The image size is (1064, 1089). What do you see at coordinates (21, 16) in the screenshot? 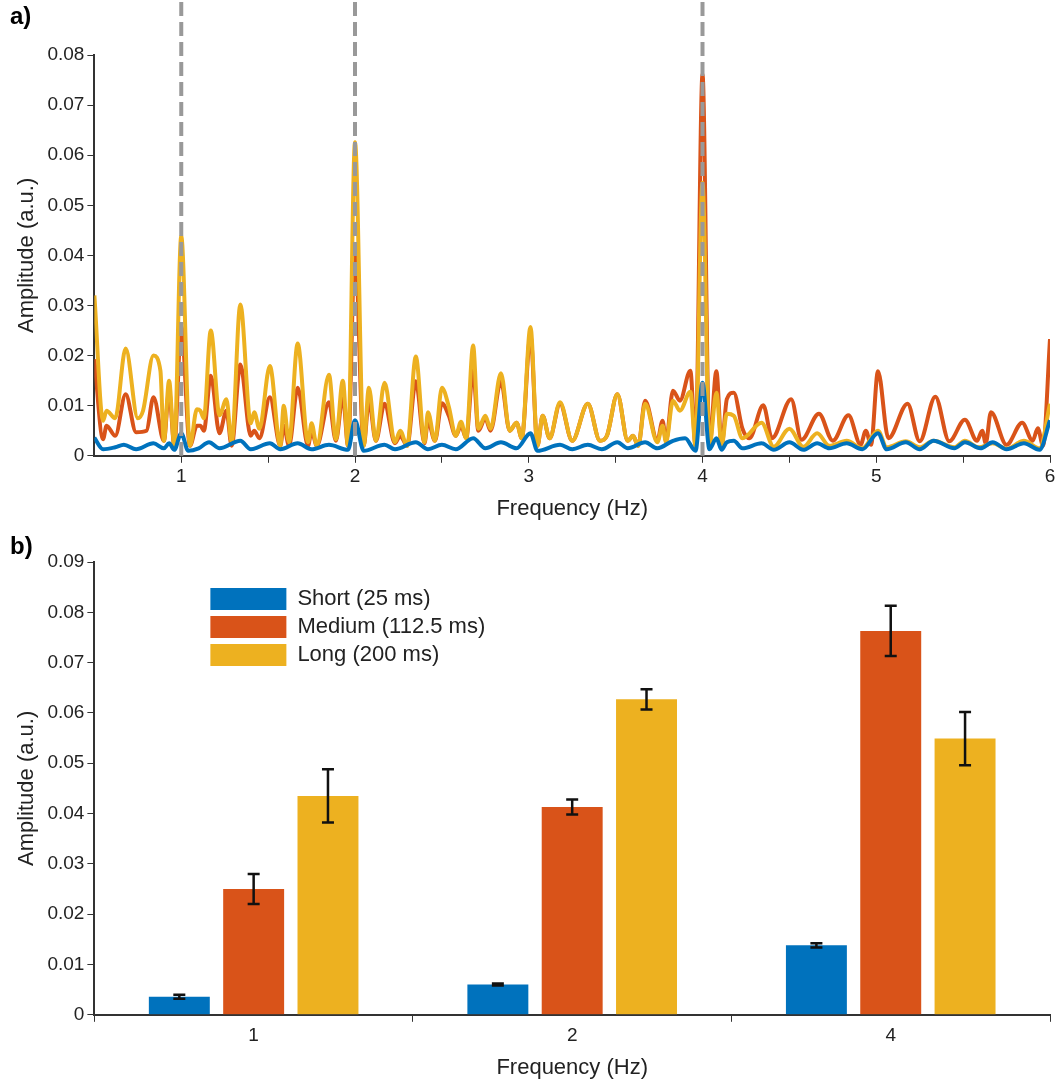
I see `text: a)` at bounding box center [21, 16].